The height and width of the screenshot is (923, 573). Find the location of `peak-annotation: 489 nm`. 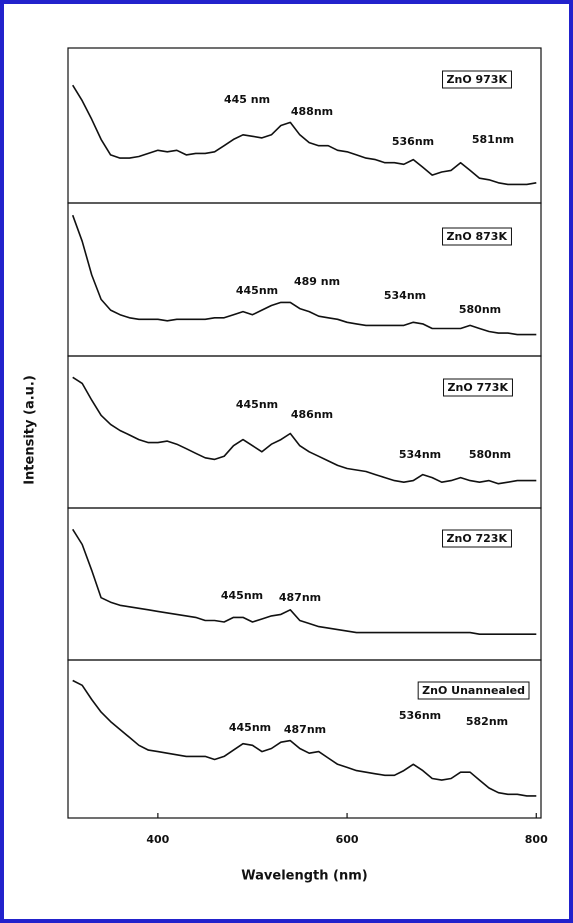

peak-annotation: 489 nm is located at coordinates (317, 281).